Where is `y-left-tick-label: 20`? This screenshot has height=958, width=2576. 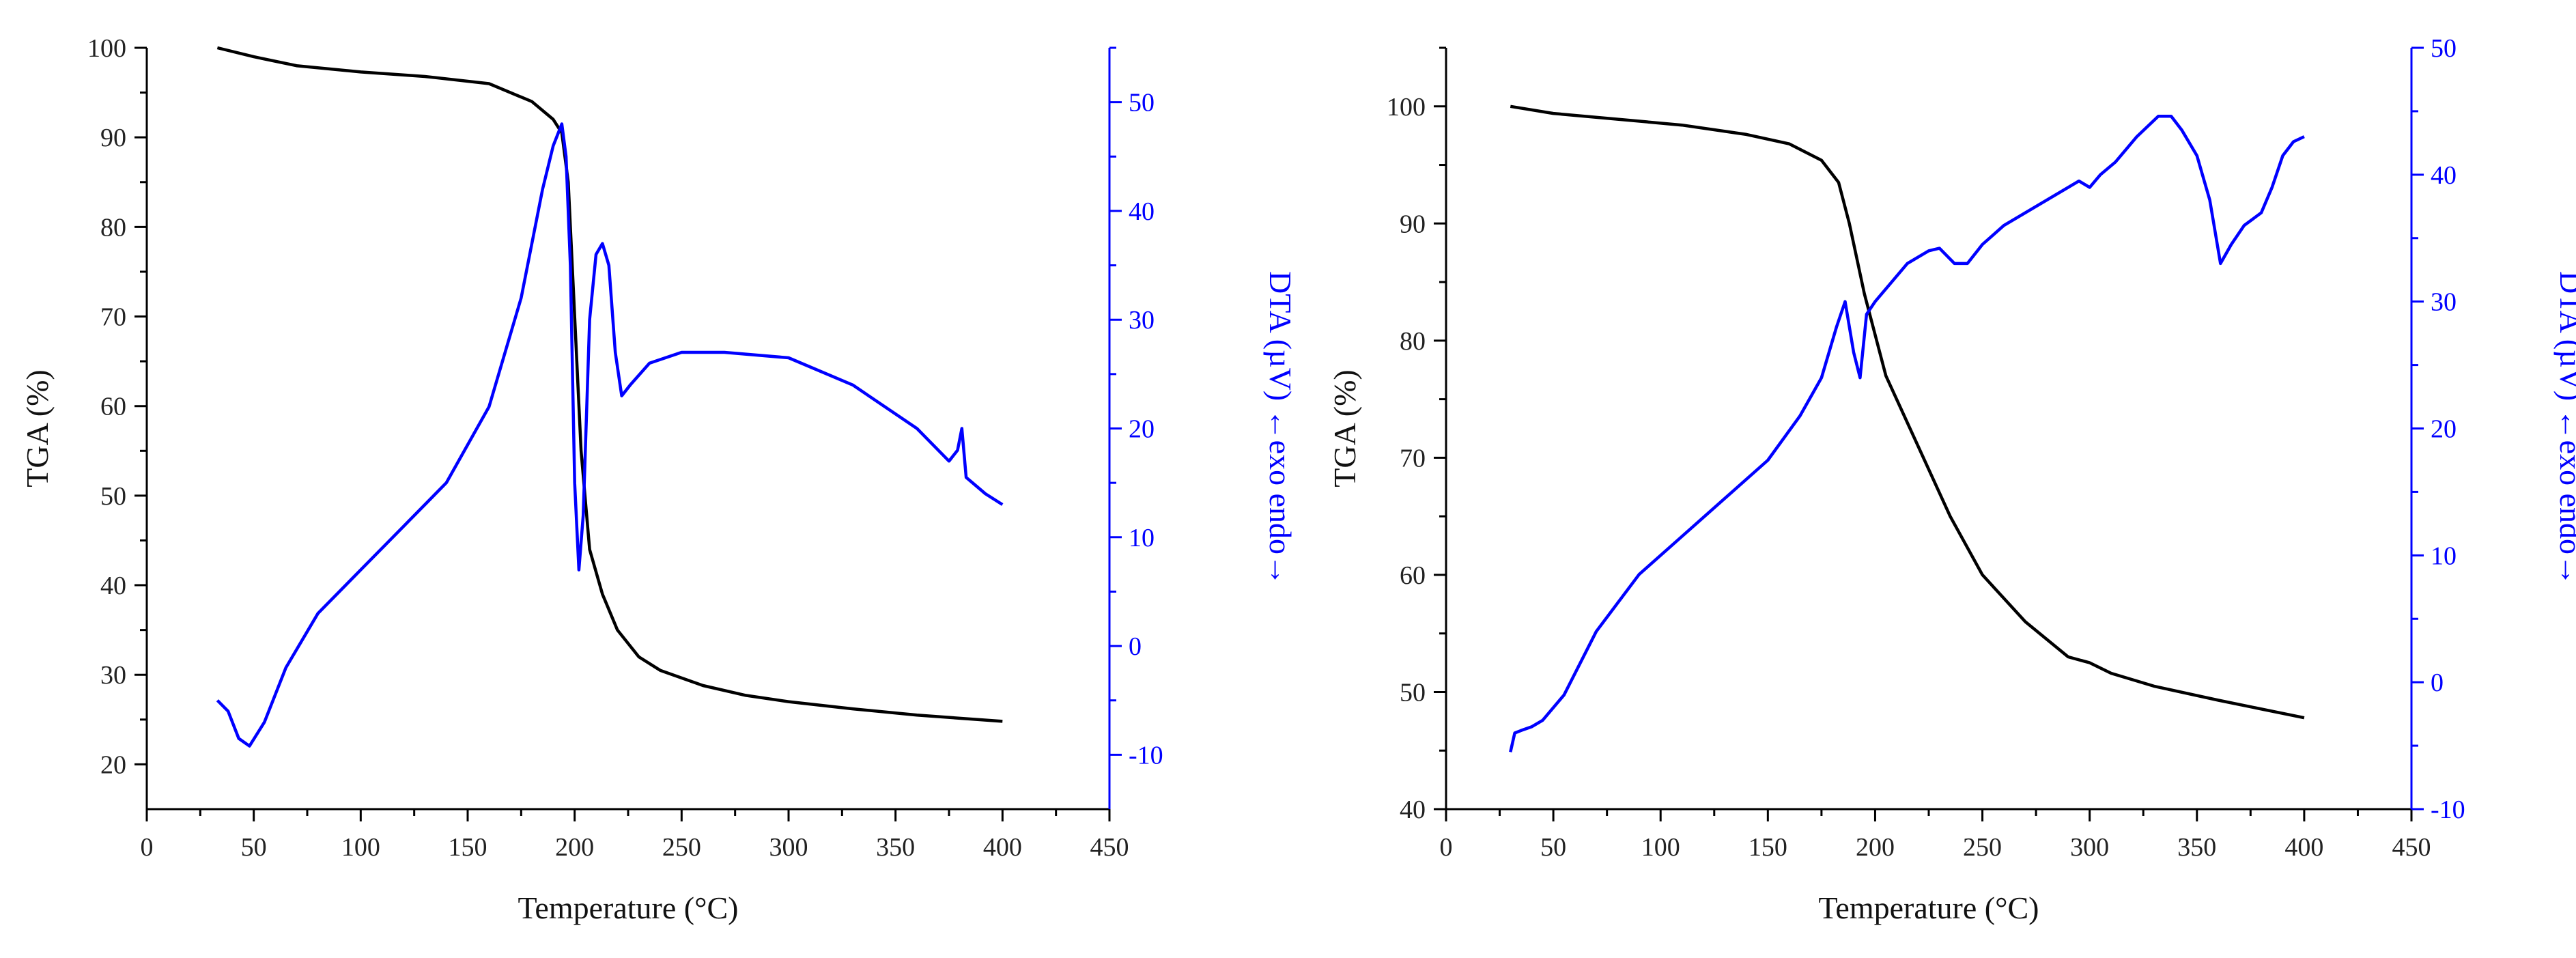
y-left-tick-label: 20 is located at coordinates (113, 764).